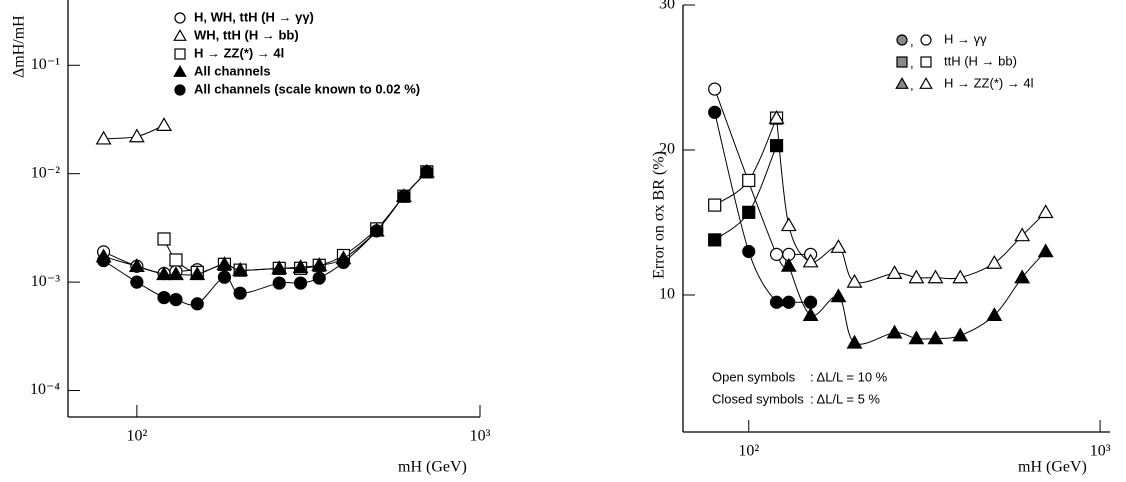 This screenshot has width=1126, height=482. I want to click on annotation-value: : ΔL/L = 5 %, so click(845, 398).